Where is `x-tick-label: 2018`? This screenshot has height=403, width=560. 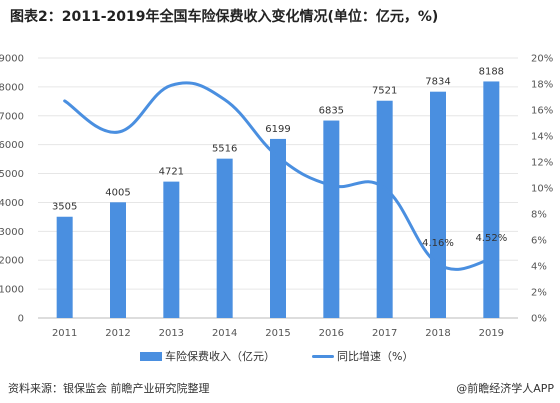 x-tick-label: 2018 is located at coordinates (437, 333).